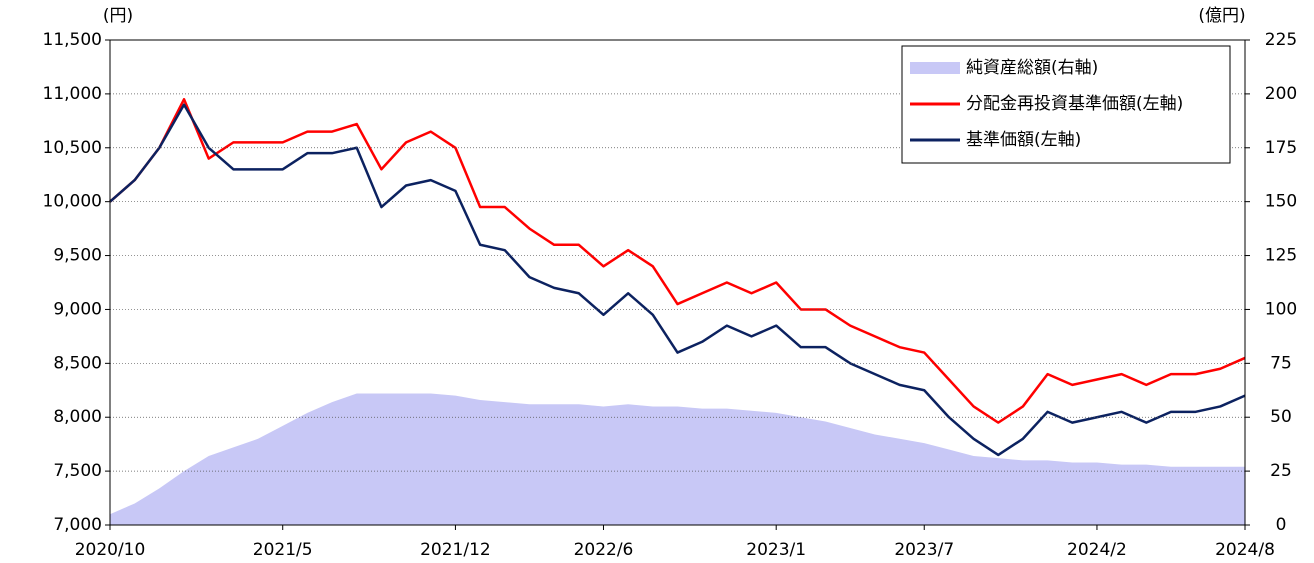 This screenshot has width=1314, height=563. Describe the element at coordinates (1097, 550) in the screenshot. I see `x-tick-label: 2024/2` at that location.